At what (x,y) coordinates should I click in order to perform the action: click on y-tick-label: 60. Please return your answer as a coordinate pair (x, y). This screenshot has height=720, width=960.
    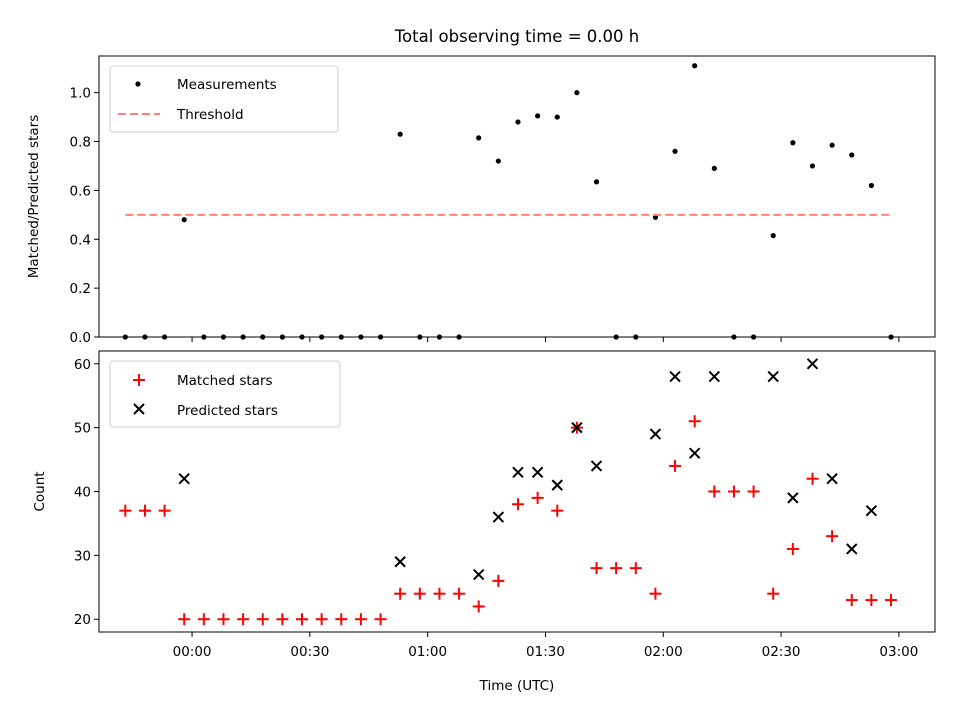
    Looking at the image, I should click on (82, 365).